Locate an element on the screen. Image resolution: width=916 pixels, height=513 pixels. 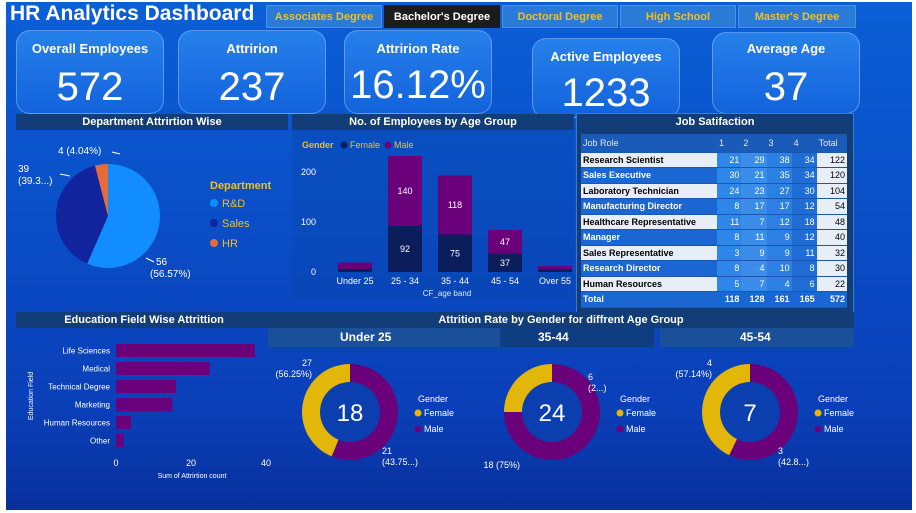
x-tick-label: Under 25 is located at coordinates (354, 281).